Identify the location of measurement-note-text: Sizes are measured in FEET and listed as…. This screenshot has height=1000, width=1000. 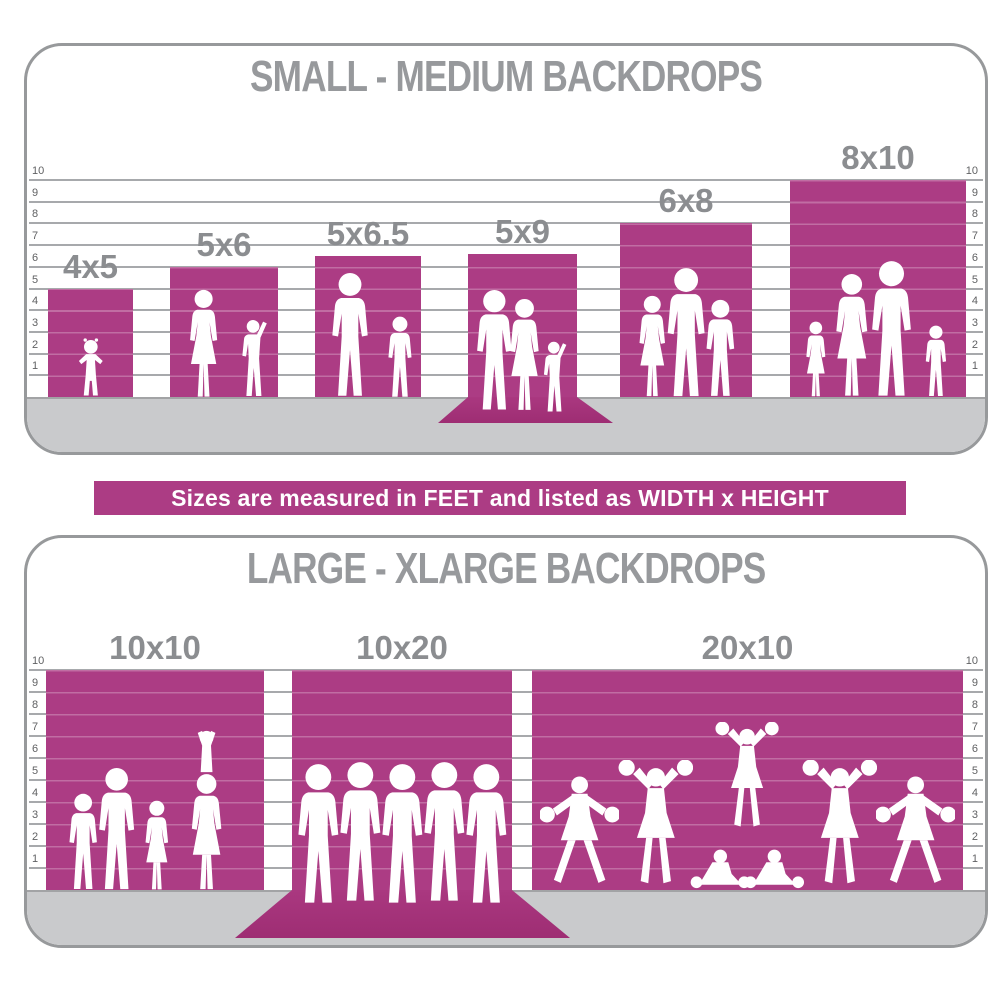
(500, 497).